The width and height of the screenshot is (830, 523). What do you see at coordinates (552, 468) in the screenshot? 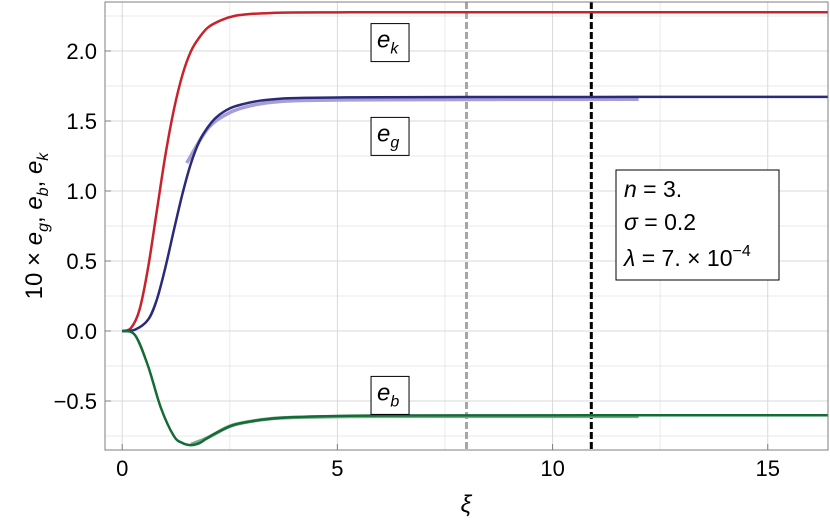
I see `x-tick-label: 10` at bounding box center [552, 468].